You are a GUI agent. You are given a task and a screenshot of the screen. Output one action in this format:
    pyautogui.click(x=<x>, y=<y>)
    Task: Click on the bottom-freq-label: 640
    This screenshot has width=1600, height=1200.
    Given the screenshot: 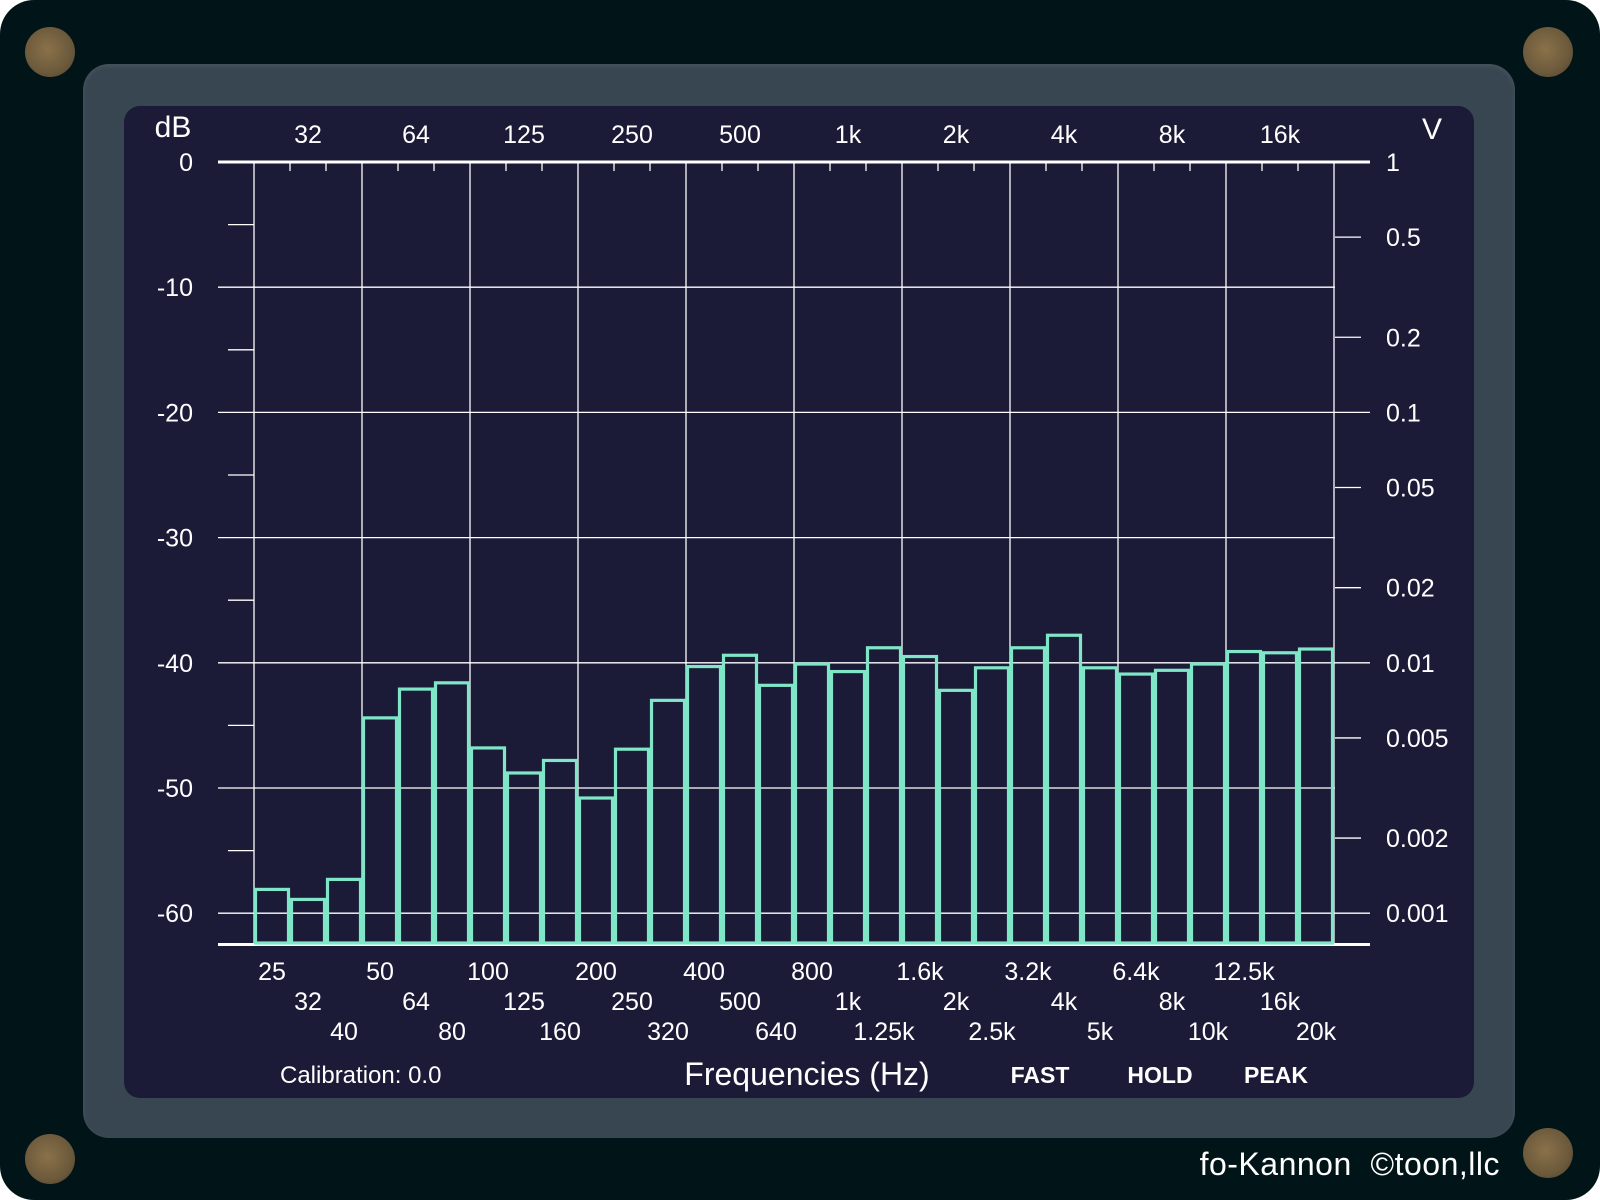 What is the action you would take?
    pyautogui.click(x=776, y=1032)
    